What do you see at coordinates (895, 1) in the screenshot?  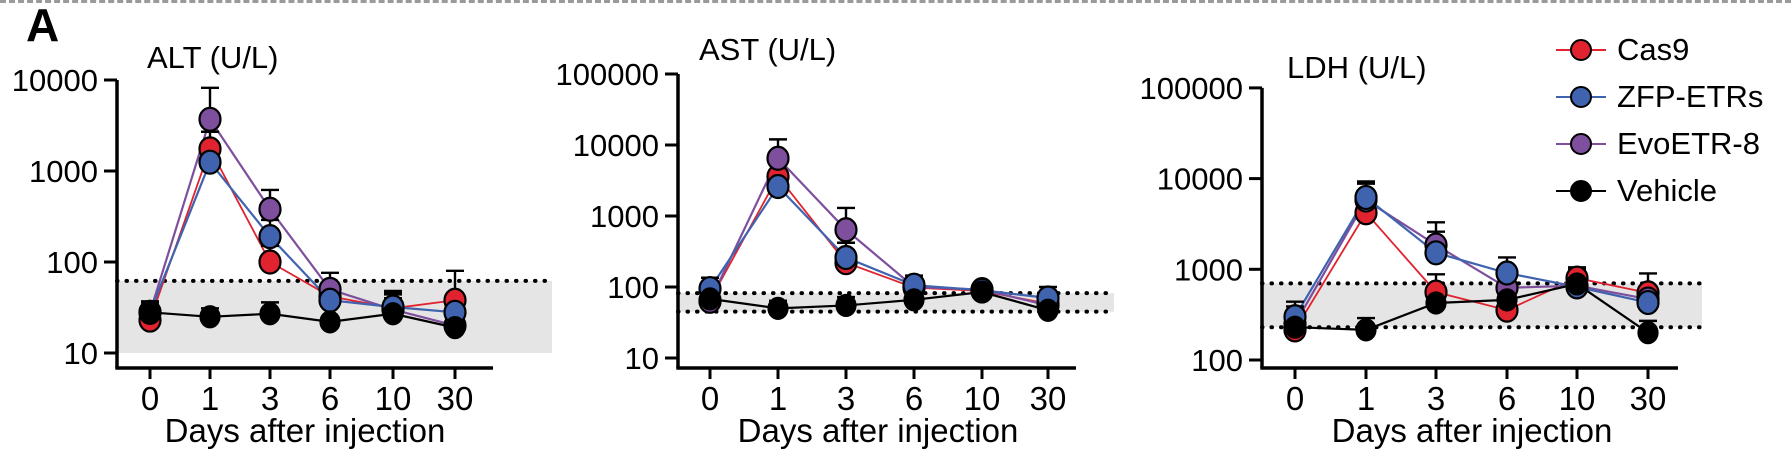 I see `top-border-line` at bounding box center [895, 1].